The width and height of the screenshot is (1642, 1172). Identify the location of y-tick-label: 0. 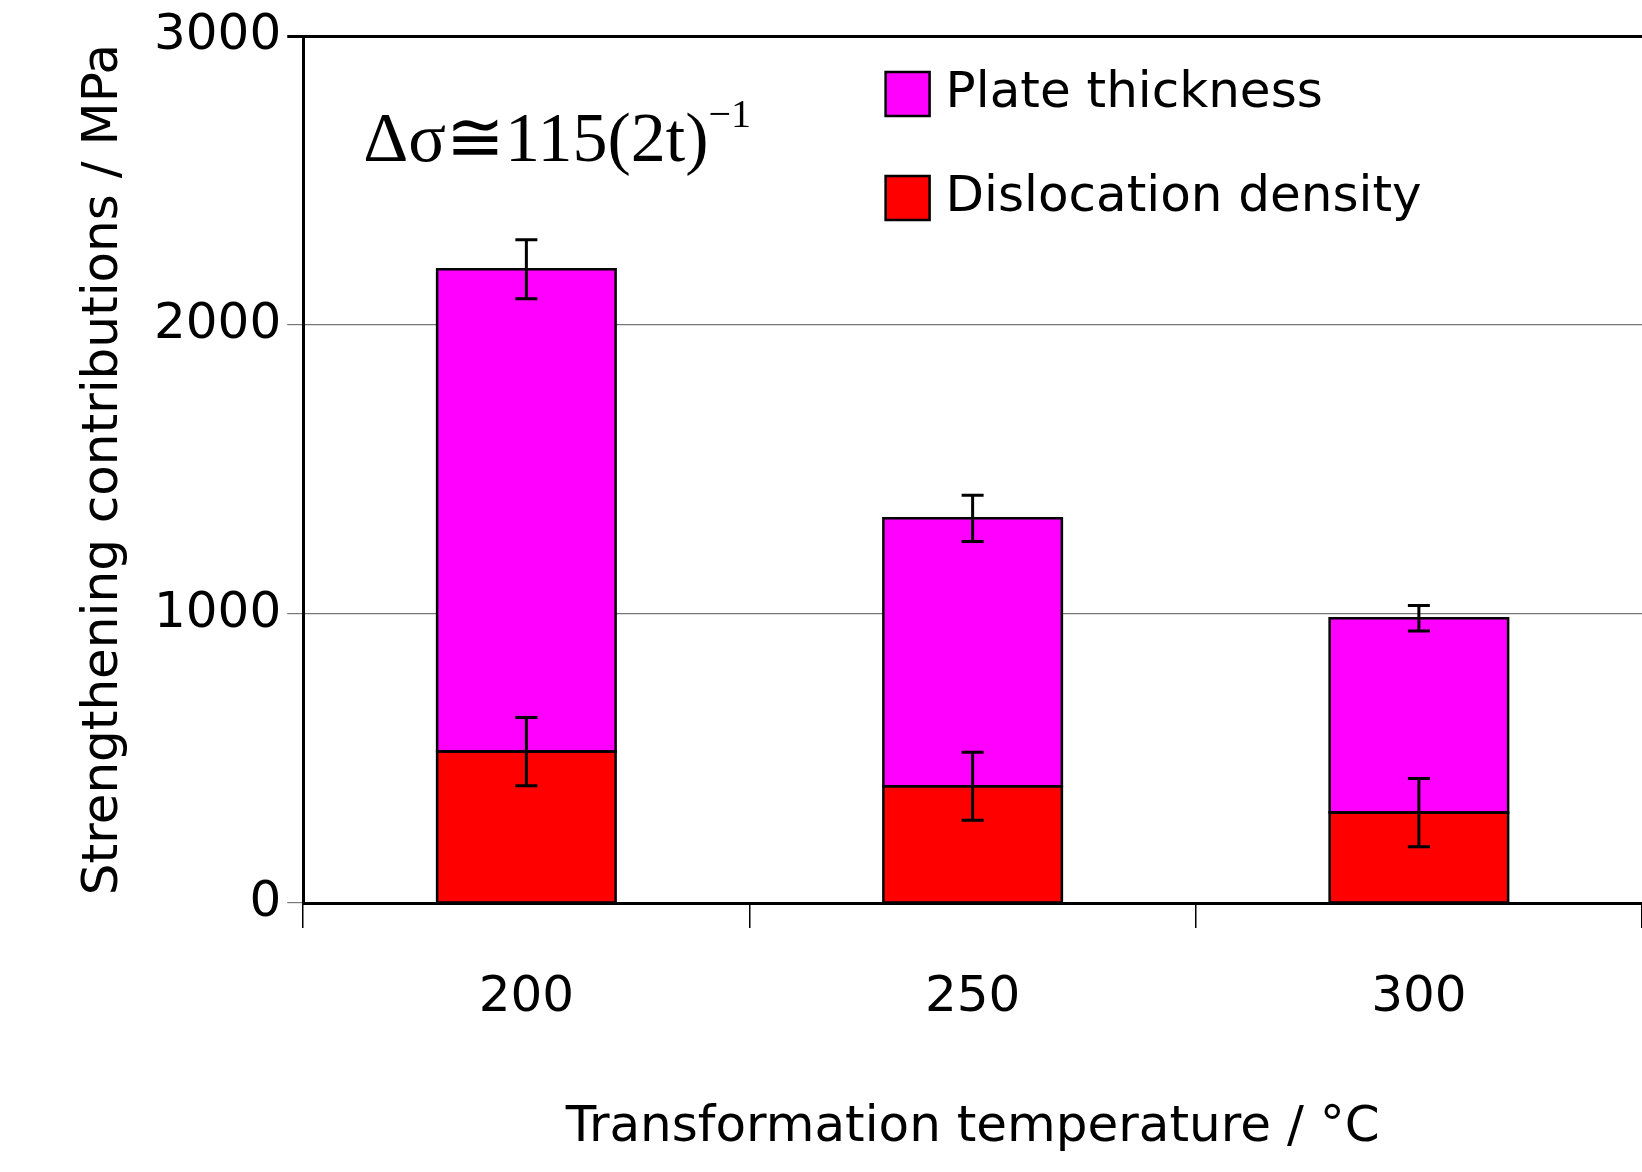
(265, 898).